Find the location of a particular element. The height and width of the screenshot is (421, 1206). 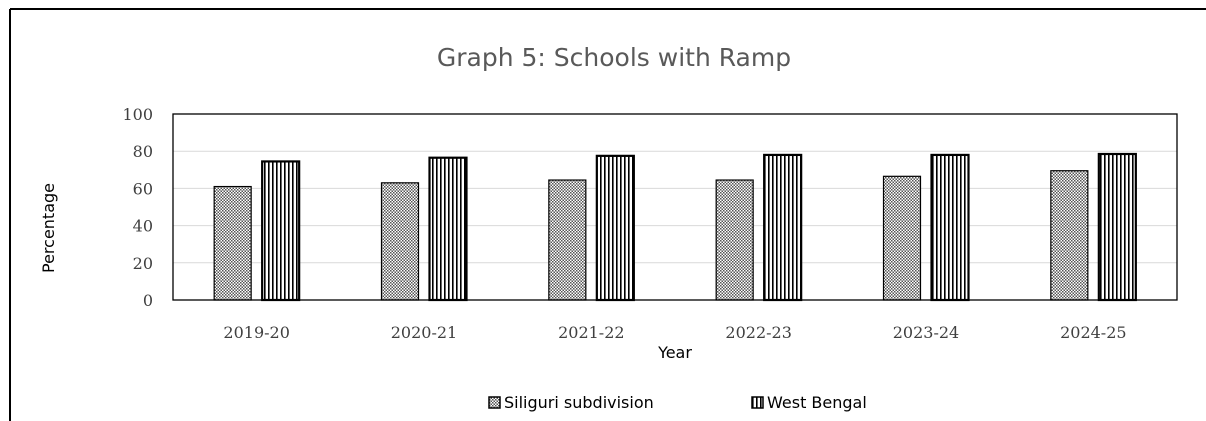

x-tick-label: 2021-22 is located at coordinates (591, 332).